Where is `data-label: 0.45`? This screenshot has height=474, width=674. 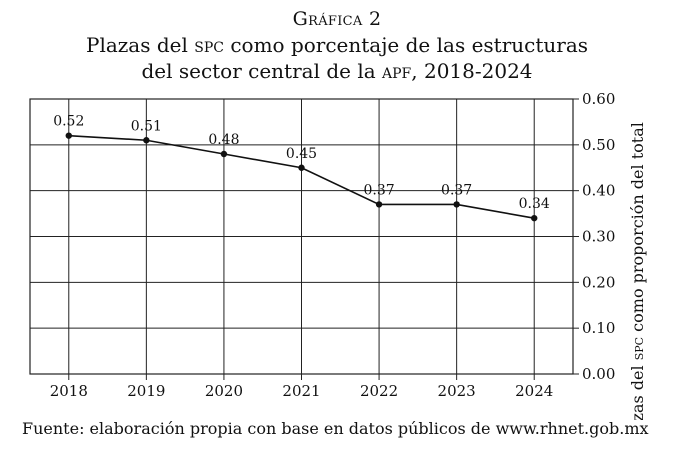 data-label: 0.45 is located at coordinates (301, 154).